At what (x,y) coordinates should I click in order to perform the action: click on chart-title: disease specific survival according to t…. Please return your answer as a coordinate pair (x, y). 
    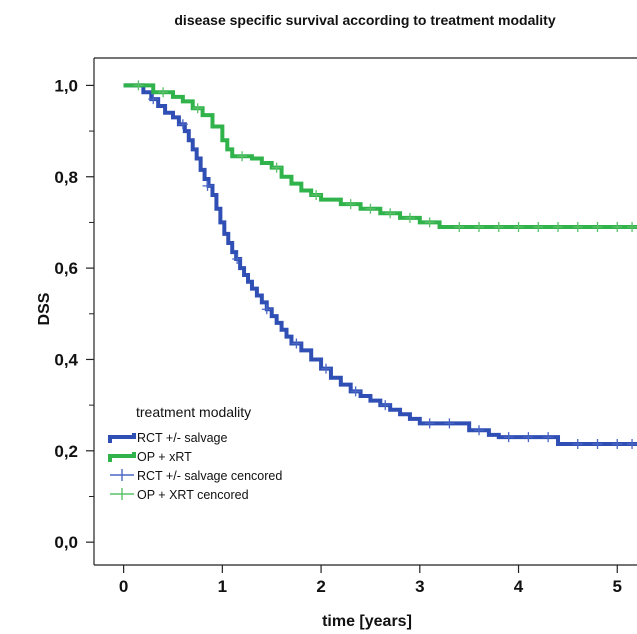
    Looking at the image, I should click on (364, 20).